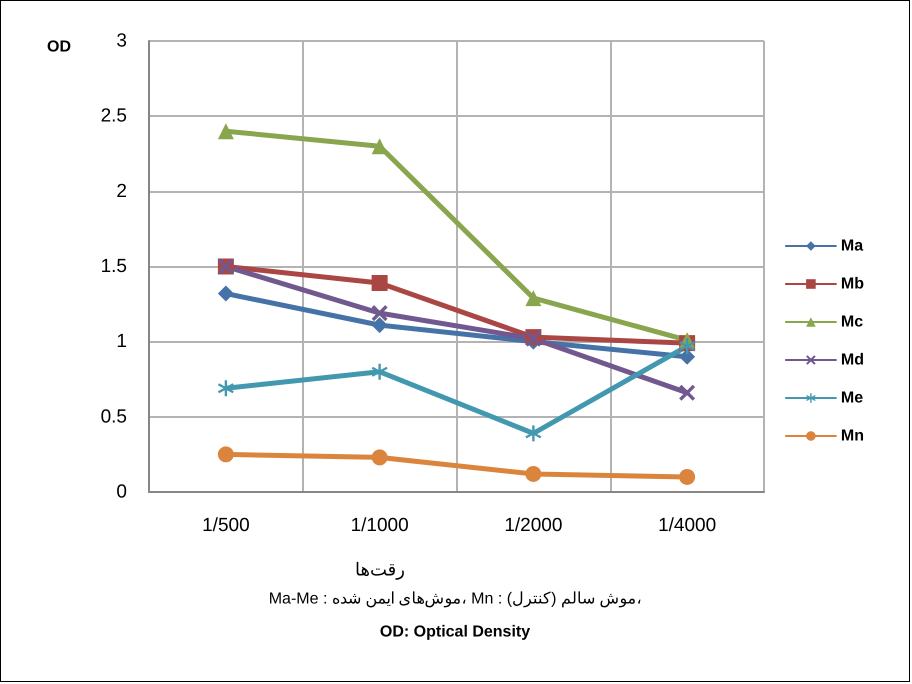  Describe the element at coordinates (852, 398) in the screenshot. I see `legend-label: Me` at that location.